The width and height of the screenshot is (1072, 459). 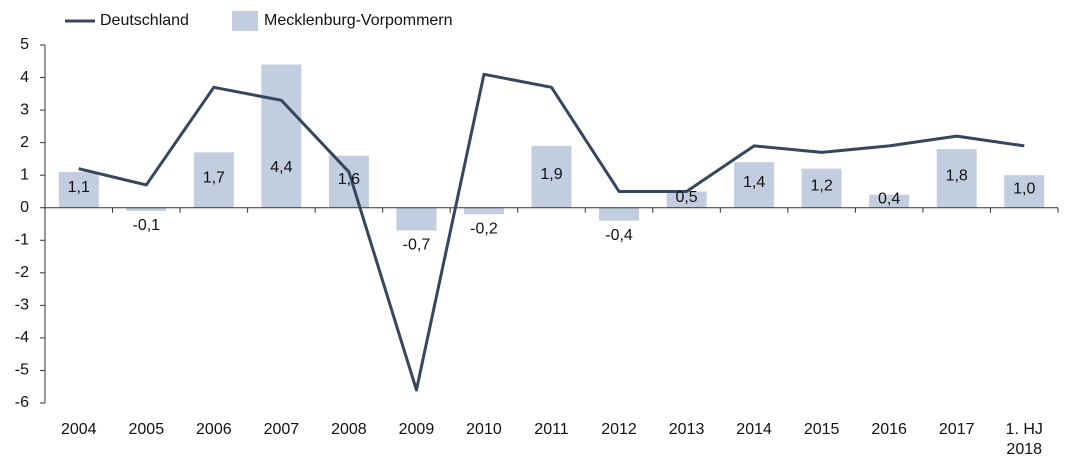 What do you see at coordinates (417, 245) in the screenshot?
I see `value-label: -0,7` at bounding box center [417, 245].